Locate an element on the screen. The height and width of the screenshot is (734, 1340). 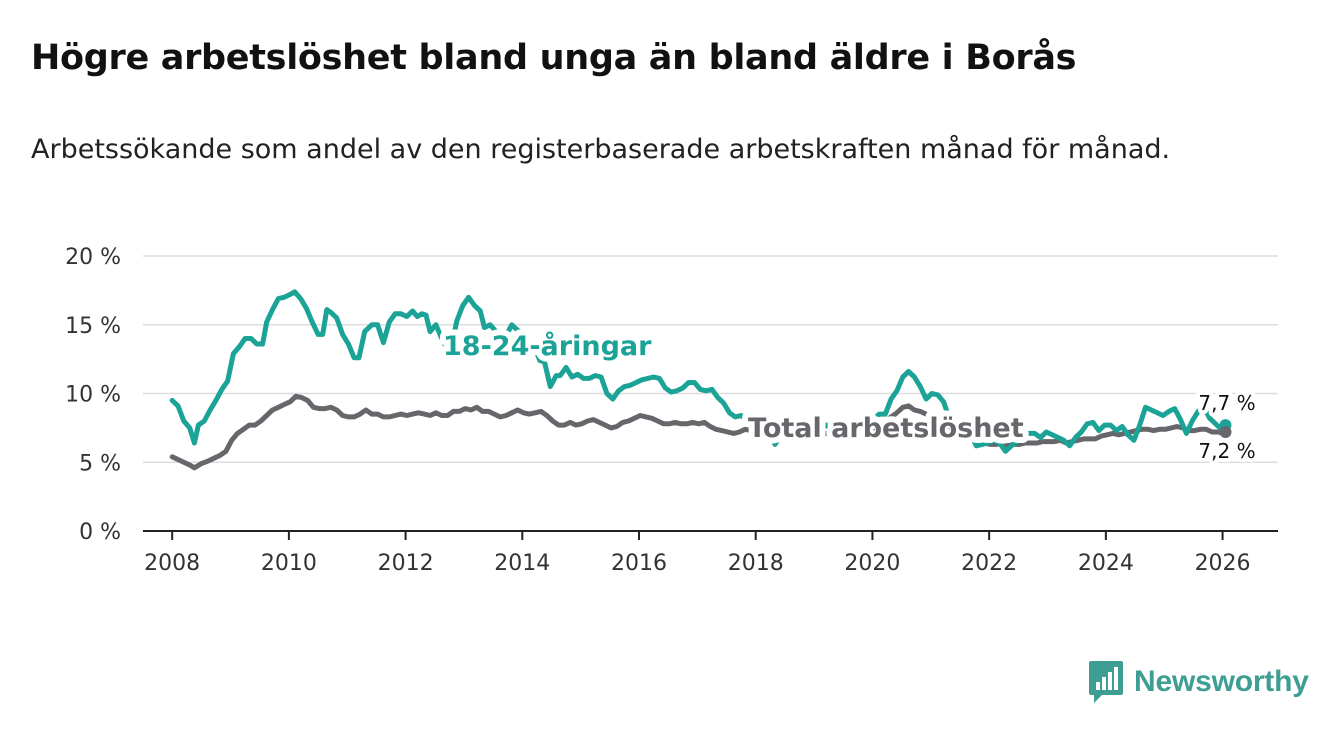
end-value-label-youth-halo: 7,7 % is located at coordinates (1226, 403).